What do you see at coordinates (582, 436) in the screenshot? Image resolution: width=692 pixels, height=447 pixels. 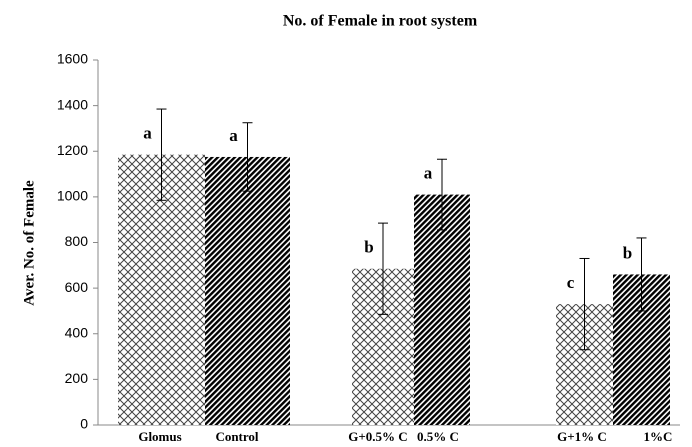 I see `x-tick-label: G+1% C` at bounding box center [582, 436].